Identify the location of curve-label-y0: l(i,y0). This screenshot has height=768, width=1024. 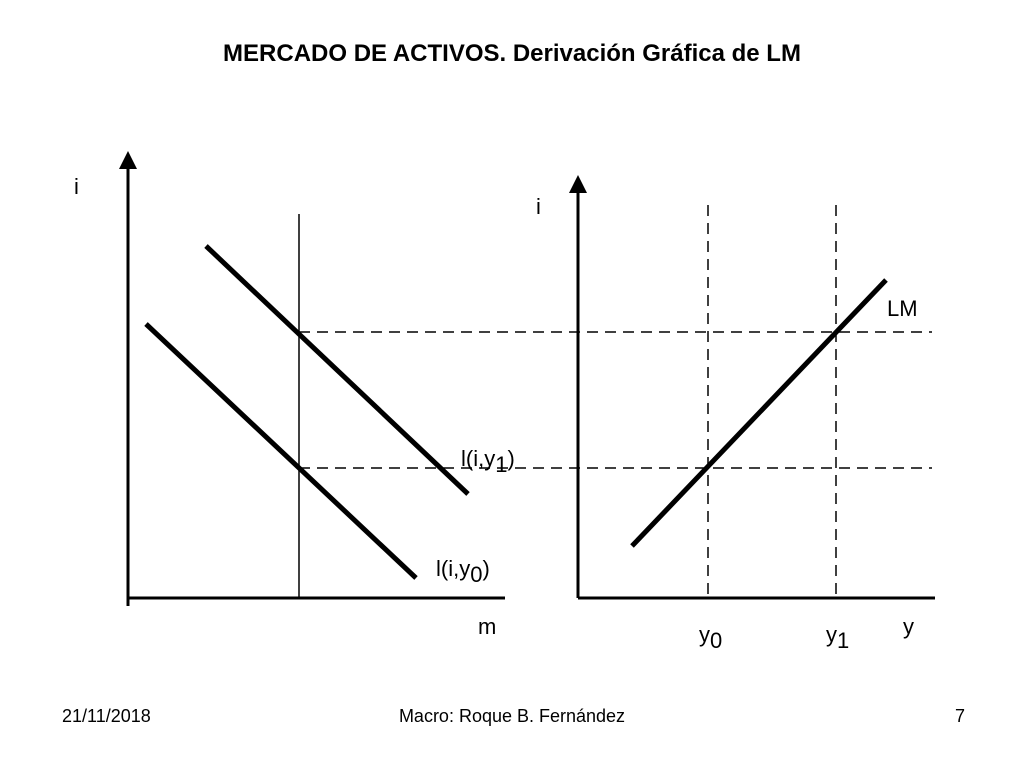
(463, 571).